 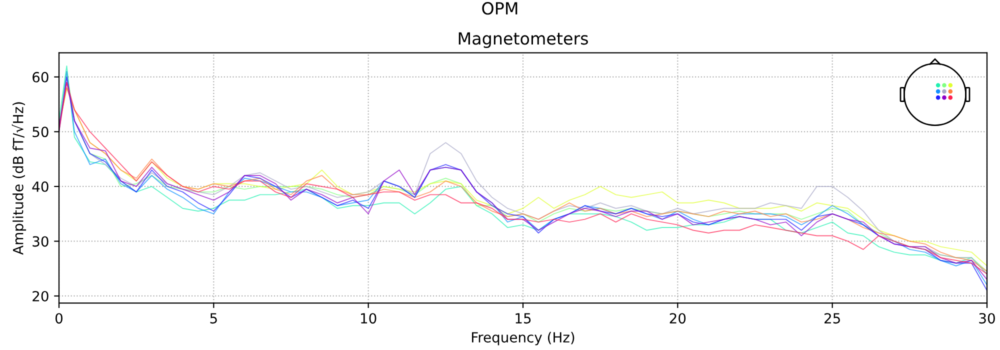 What do you see at coordinates (40, 77) in the screenshot?
I see `y-tick-label: 60` at bounding box center [40, 77].